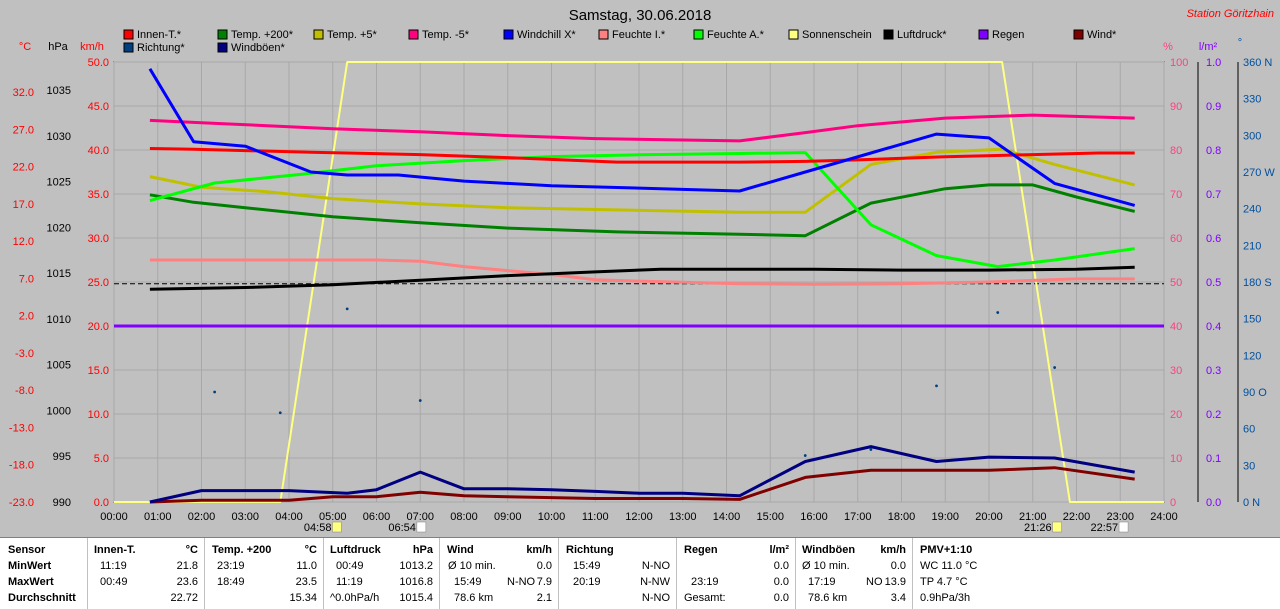  I want to click on stats-temp200-header: Temp. +200, so click(242, 550).